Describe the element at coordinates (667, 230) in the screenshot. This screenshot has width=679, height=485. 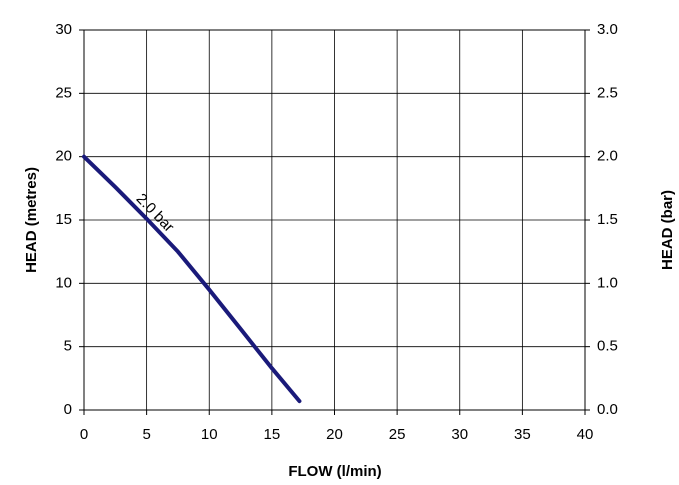
I see `y2-axis-label: HEAD (bar)` at that location.